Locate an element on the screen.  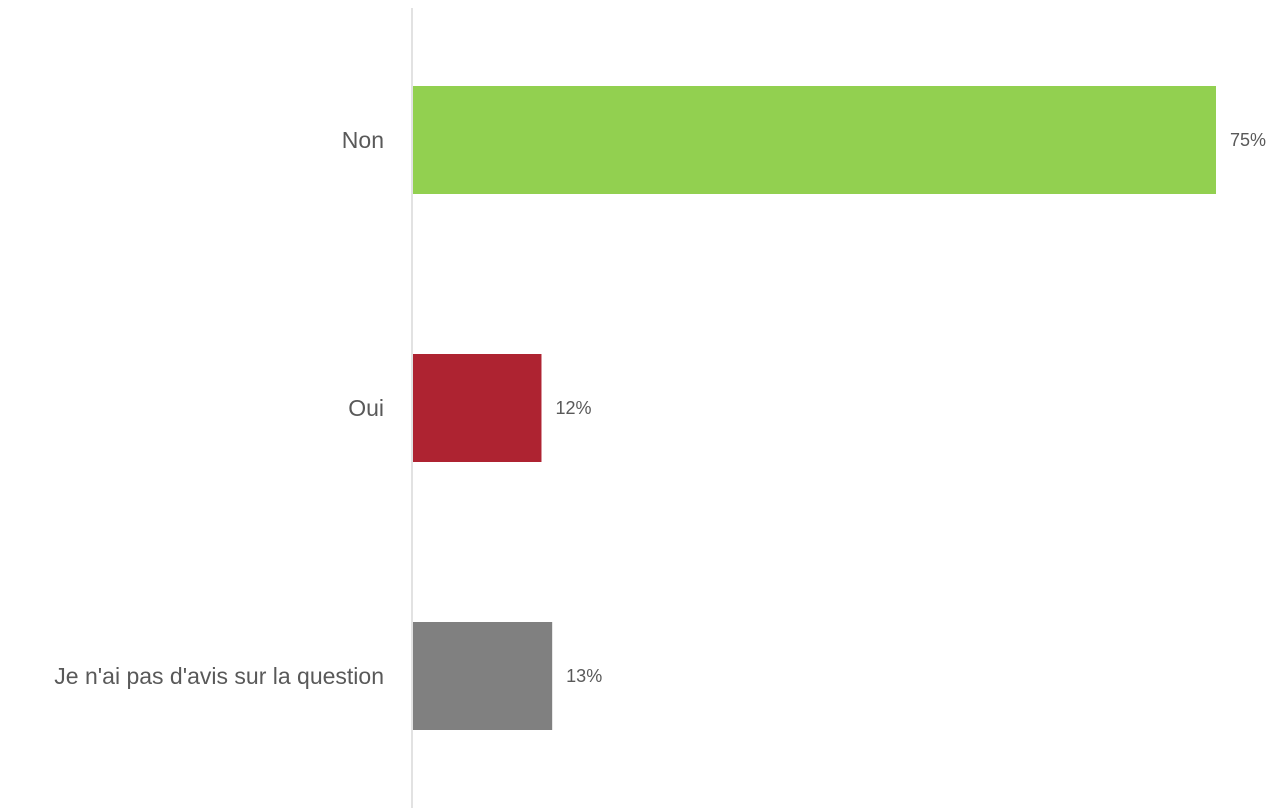
category-label-oui: Oui is located at coordinates (366, 408).